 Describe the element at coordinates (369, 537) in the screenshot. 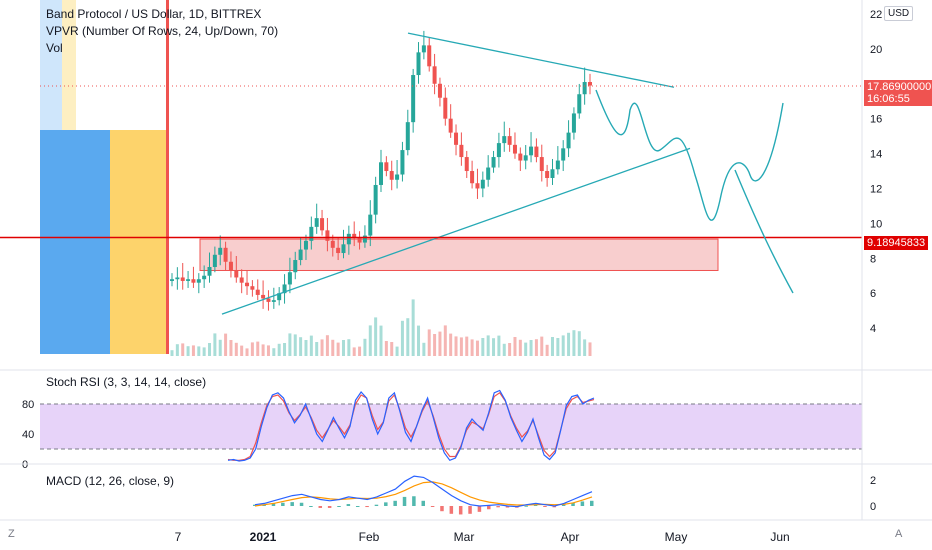

I see `time-tick-label: Feb` at that location.